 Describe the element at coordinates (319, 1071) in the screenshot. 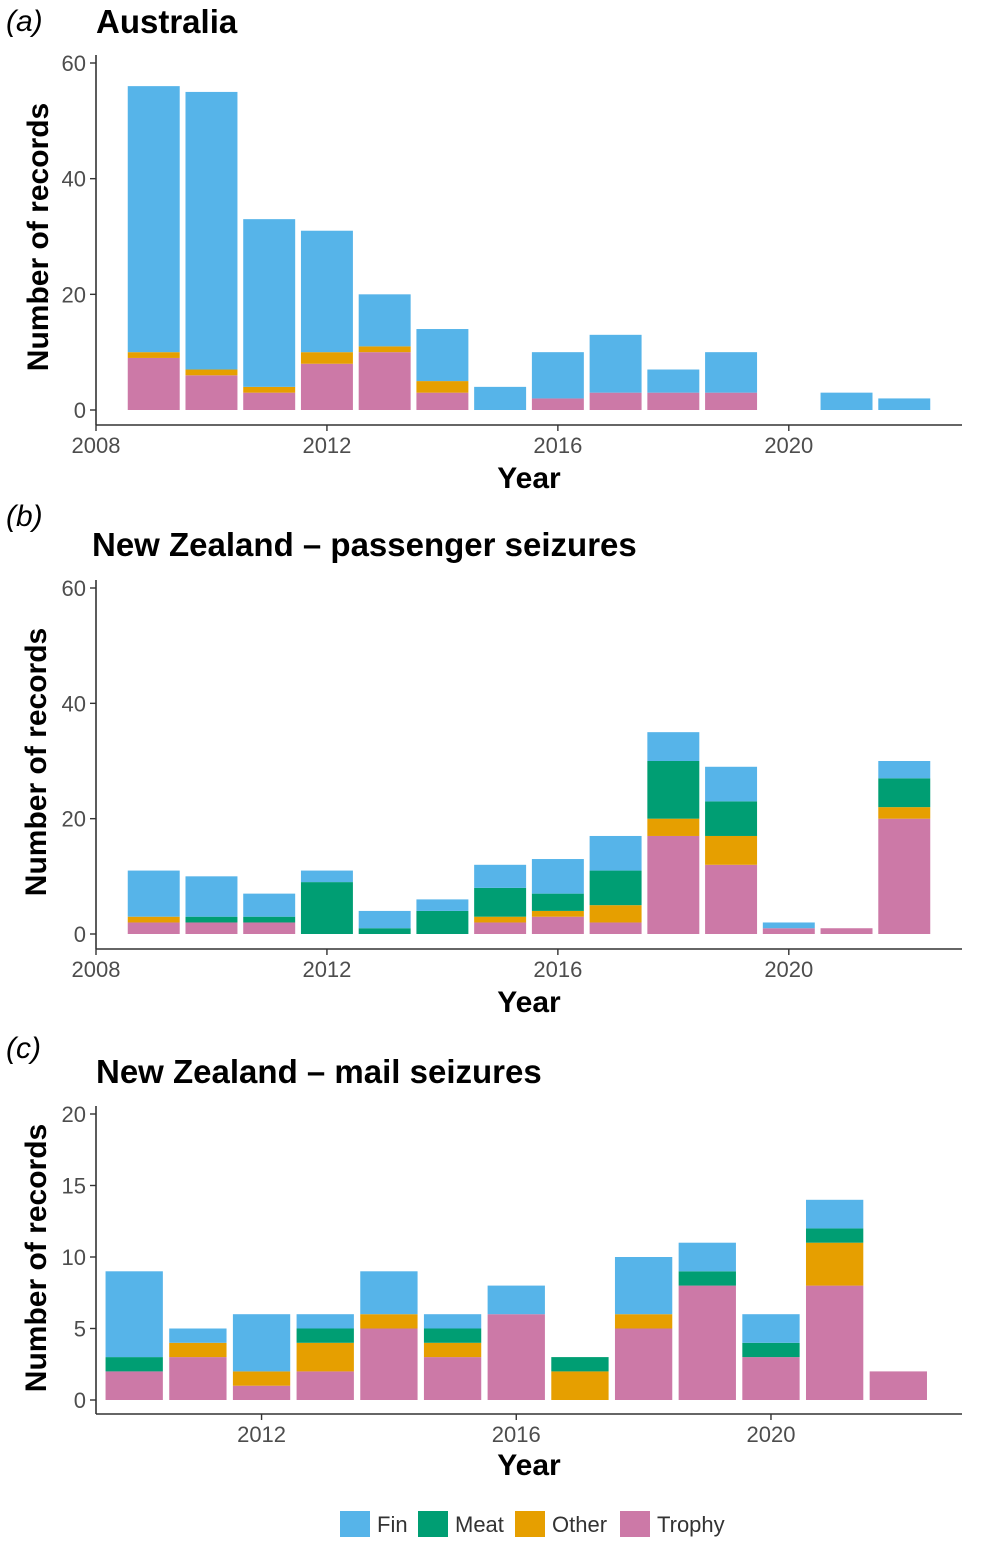

I see `panel-title: New Zealand – mail seizures` at that location.